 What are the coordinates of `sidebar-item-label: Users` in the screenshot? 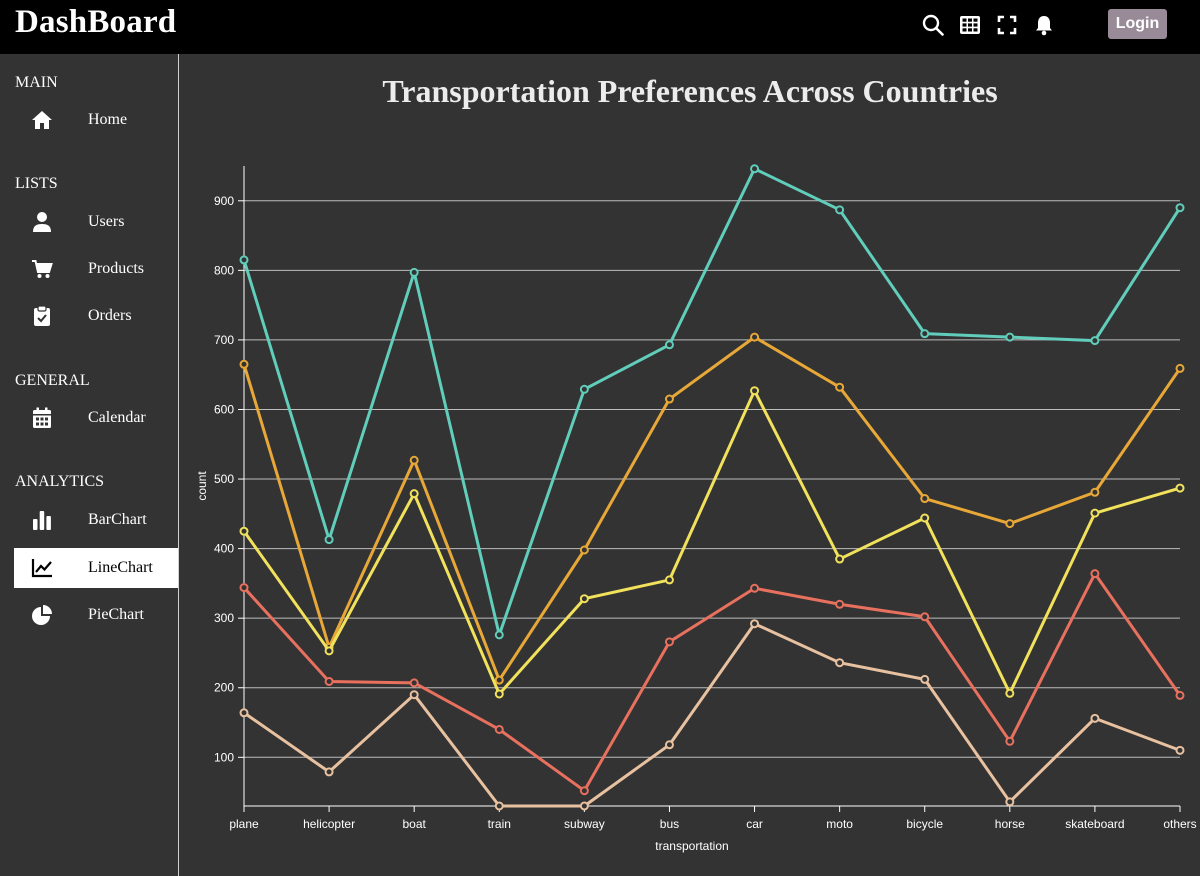 It's located at (106, 221).